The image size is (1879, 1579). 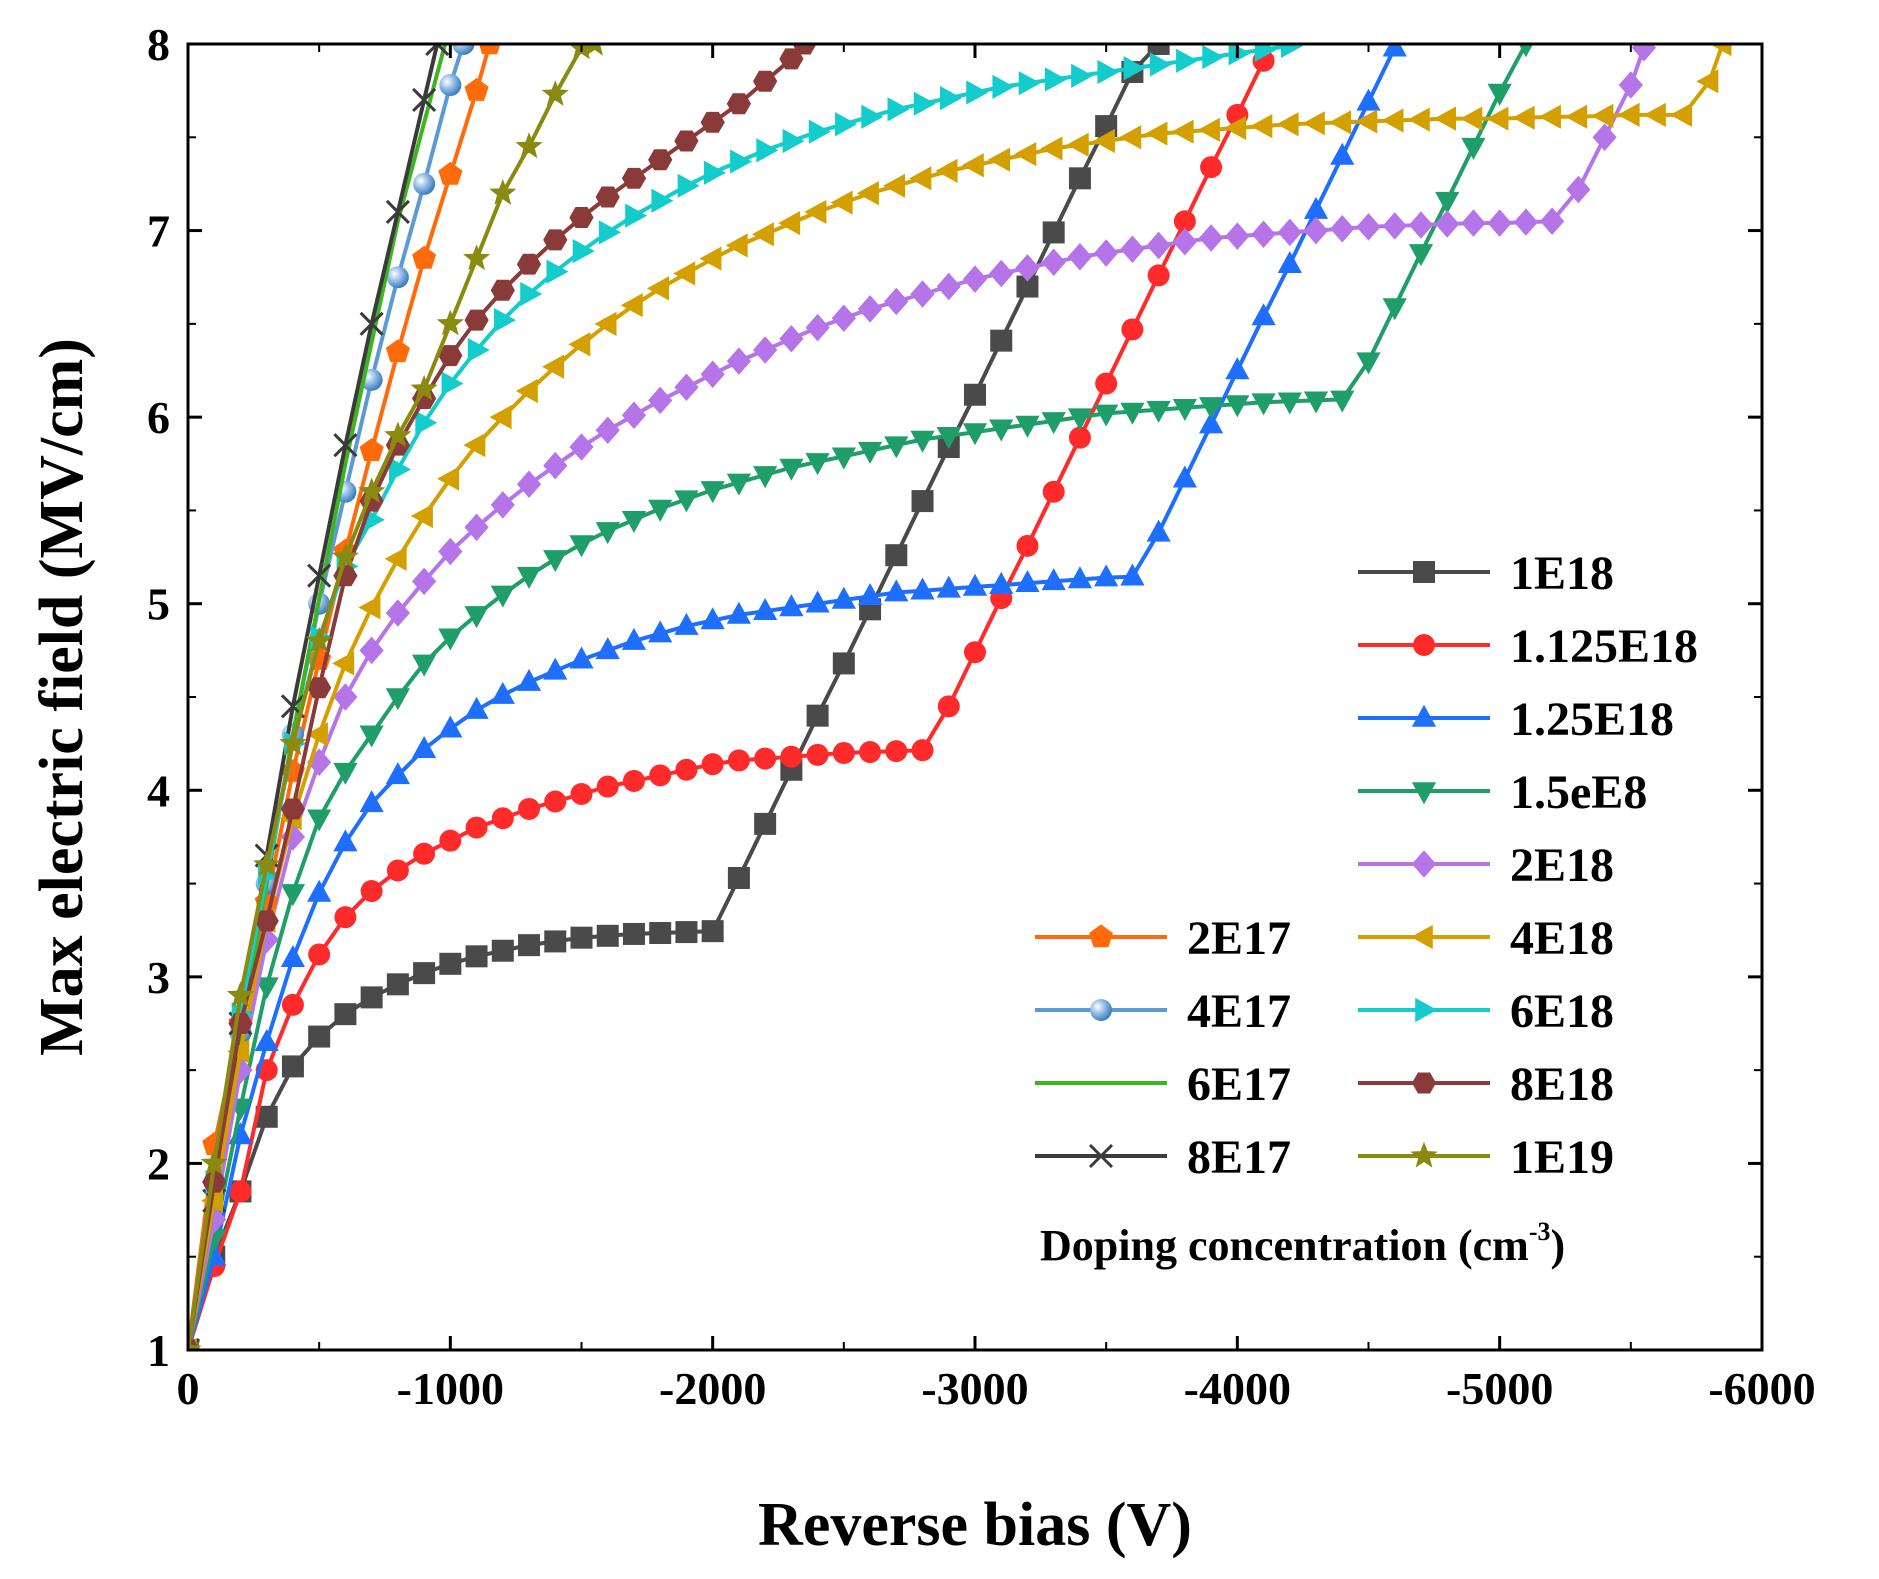 What do you see at coordinates (158, 604) in the screenshot?
I see `y-tick-label: 5` at bounding box center [158, 604].